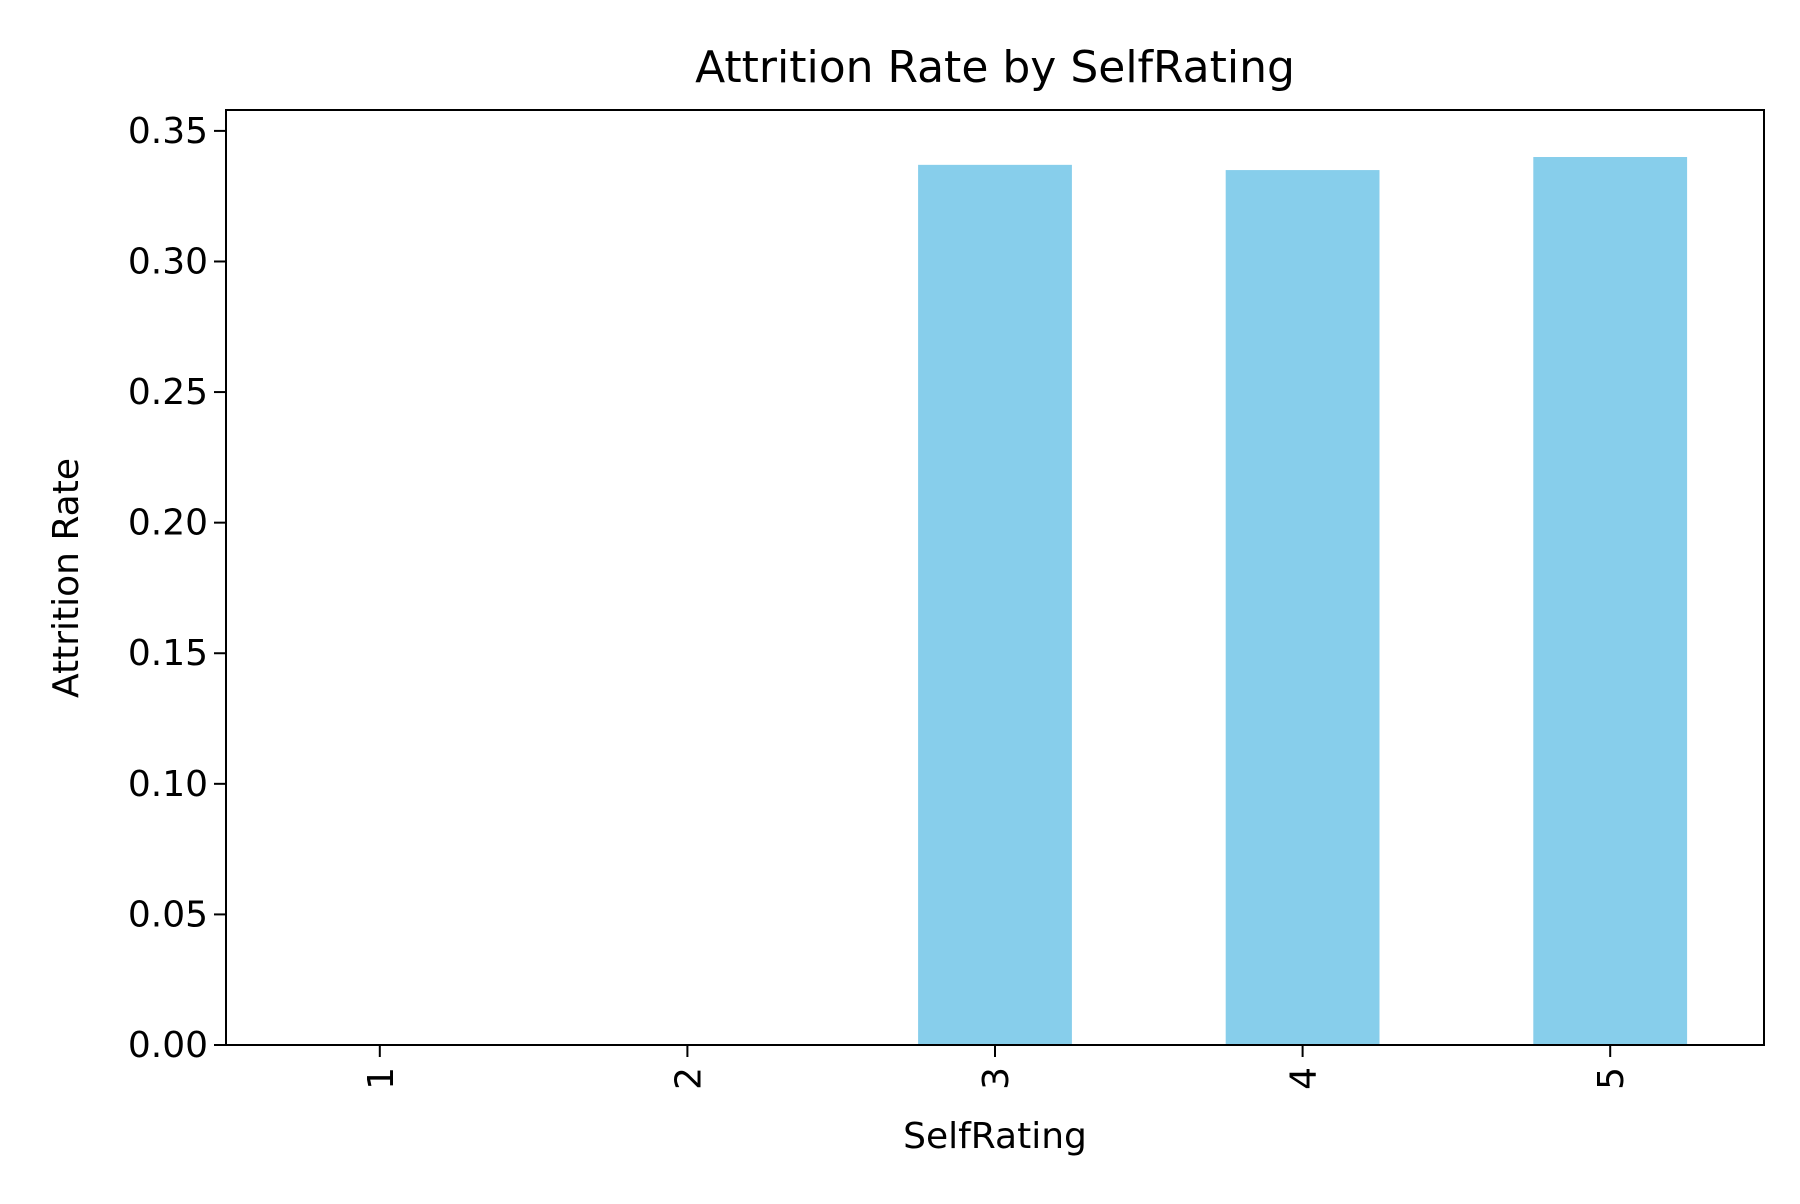  I want to click on y-tick-label-0: 0.00, so click(168, 1045).